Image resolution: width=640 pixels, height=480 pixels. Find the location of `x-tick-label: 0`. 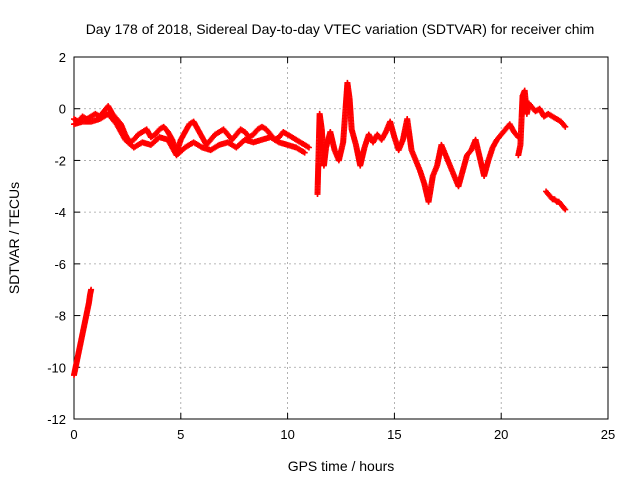

x-tick-label: 0 is located at coordinates (73, 434).